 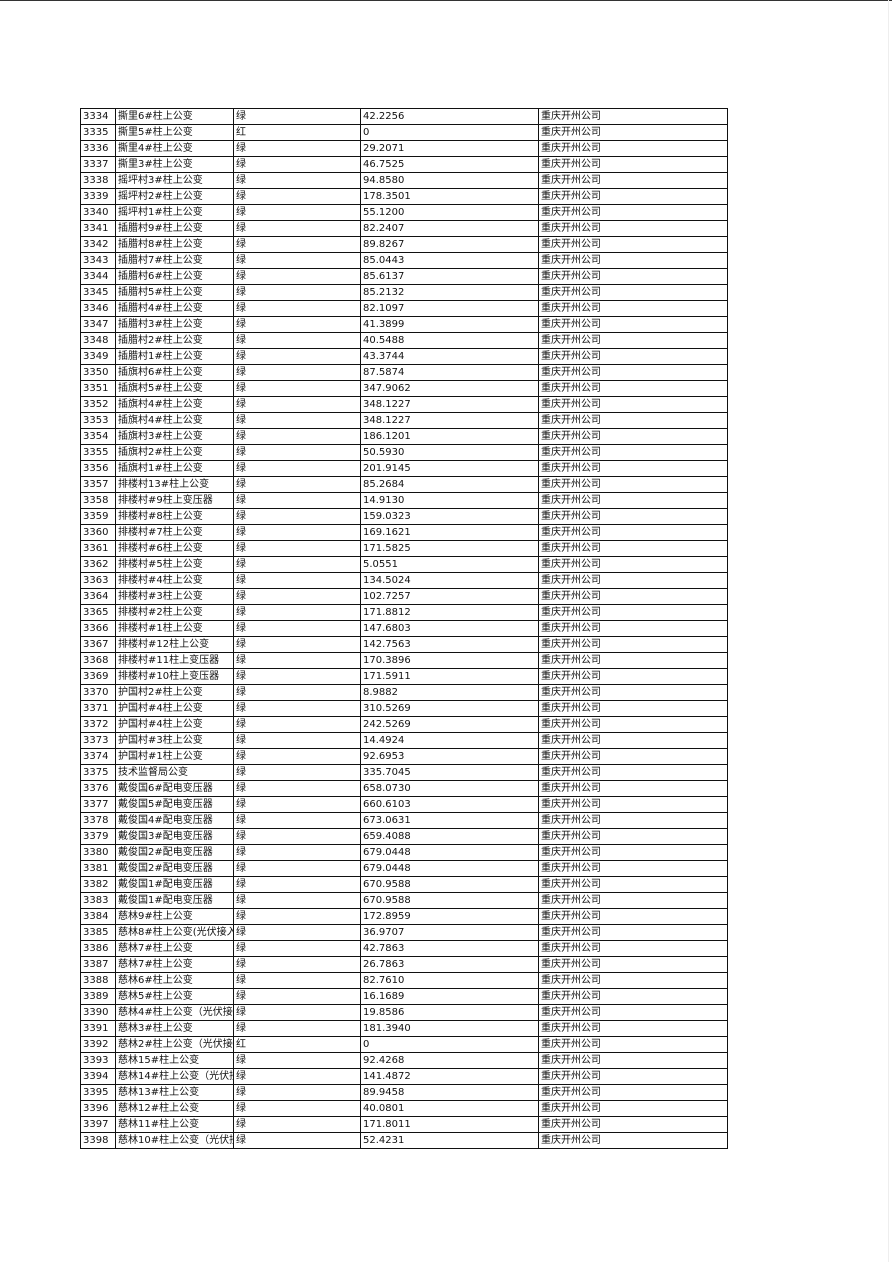 What do you see at coordinates (404, 948) in the screenshot?
I see `table-row: 3386 慈林7#柱上公变绿 42.7863 重庆开州公司` at bounding box center [404, 948].